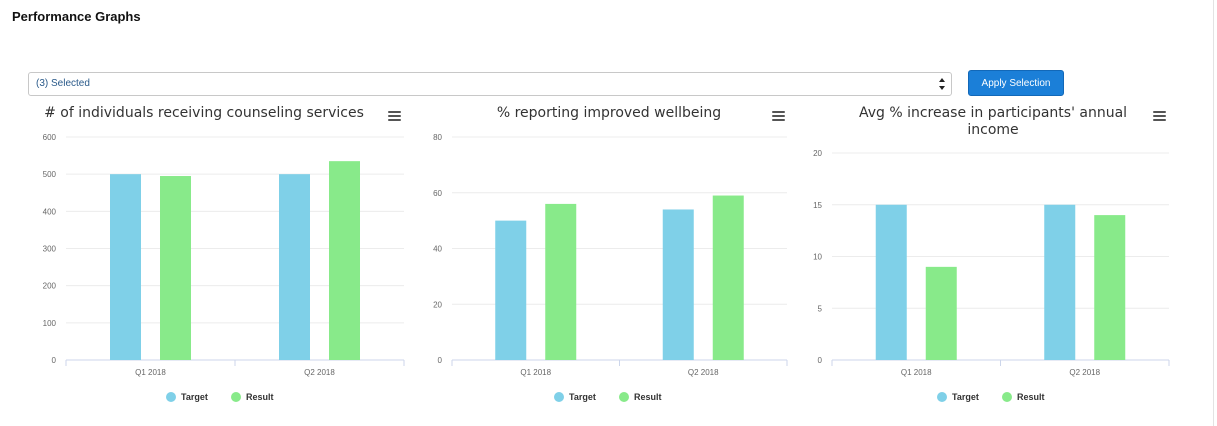 This screenshot has width=1217, height=426. What do you see at coordinates (437, 249) in the screenshot?
I see `y-tick-label: 40` at bounding box center [437, 249].